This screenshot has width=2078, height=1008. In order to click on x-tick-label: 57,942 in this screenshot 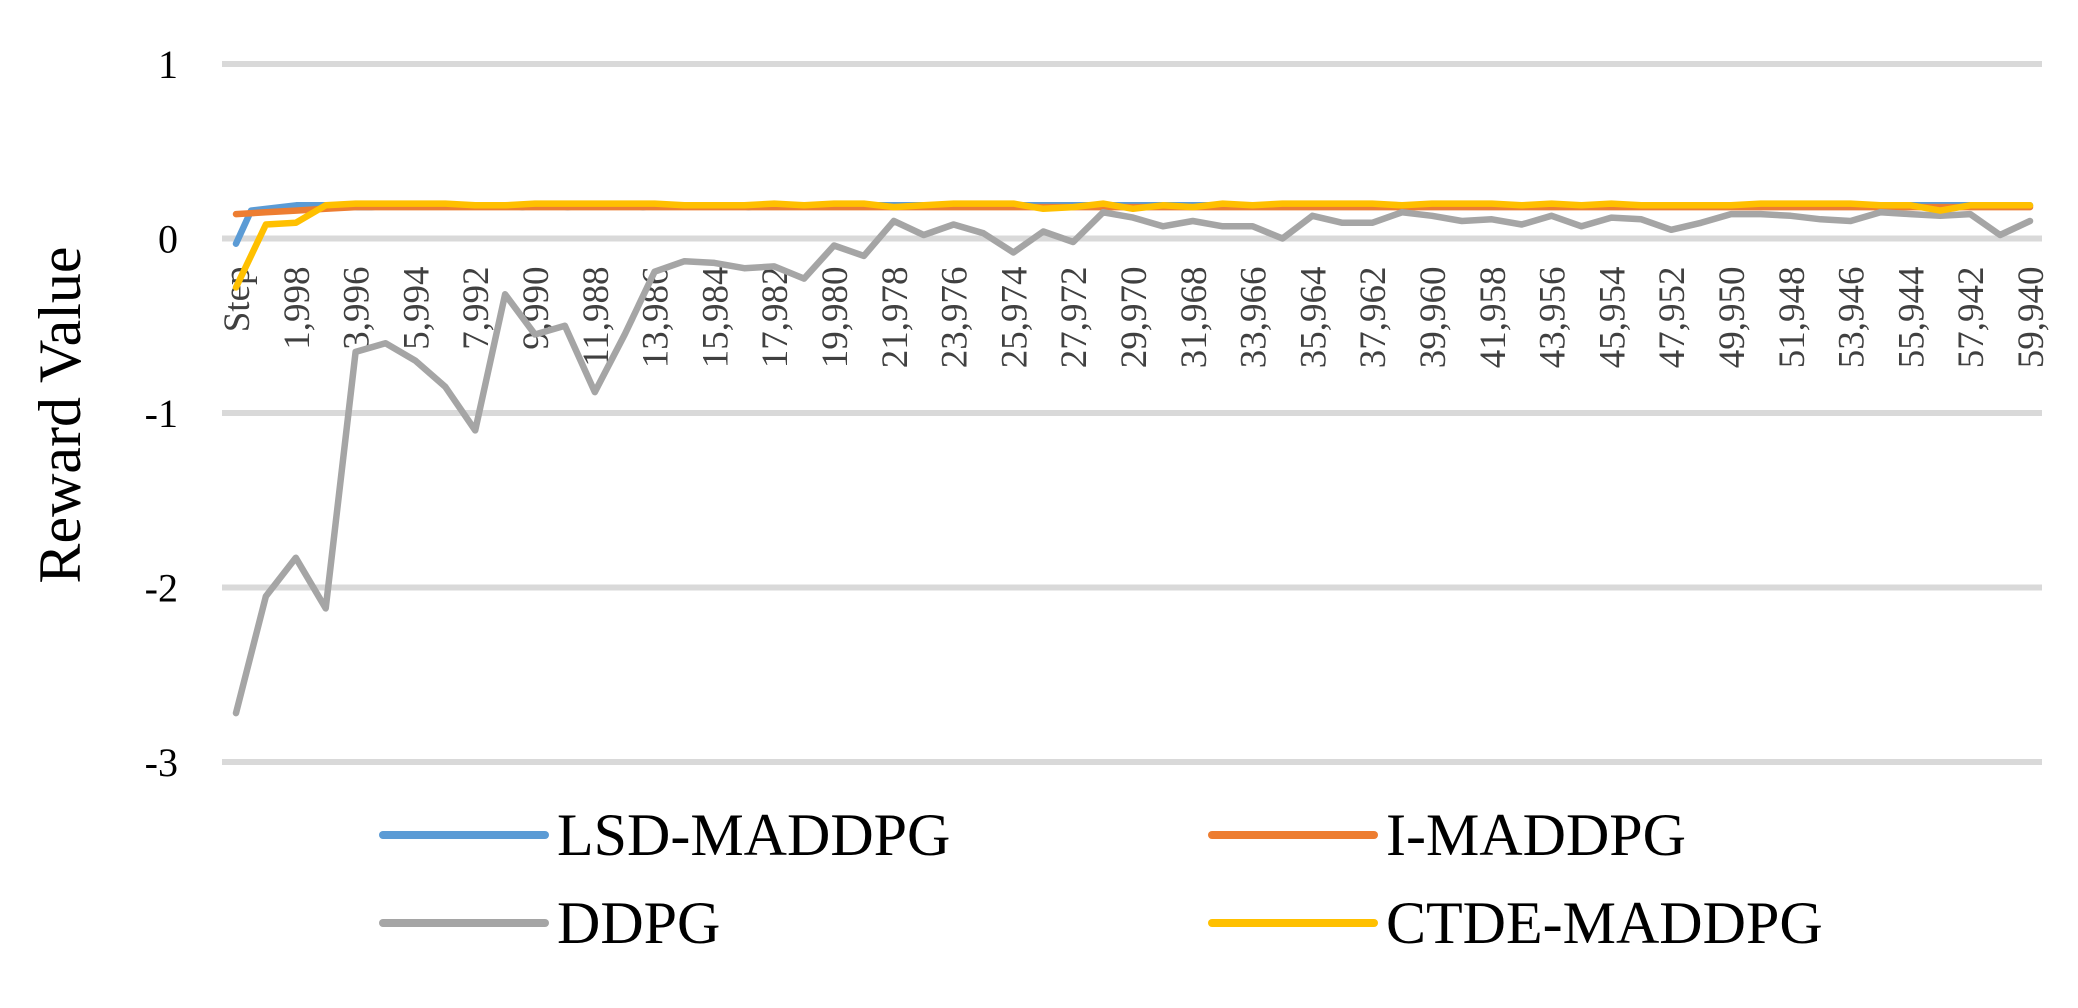, I will do `click(1971, 318)`.